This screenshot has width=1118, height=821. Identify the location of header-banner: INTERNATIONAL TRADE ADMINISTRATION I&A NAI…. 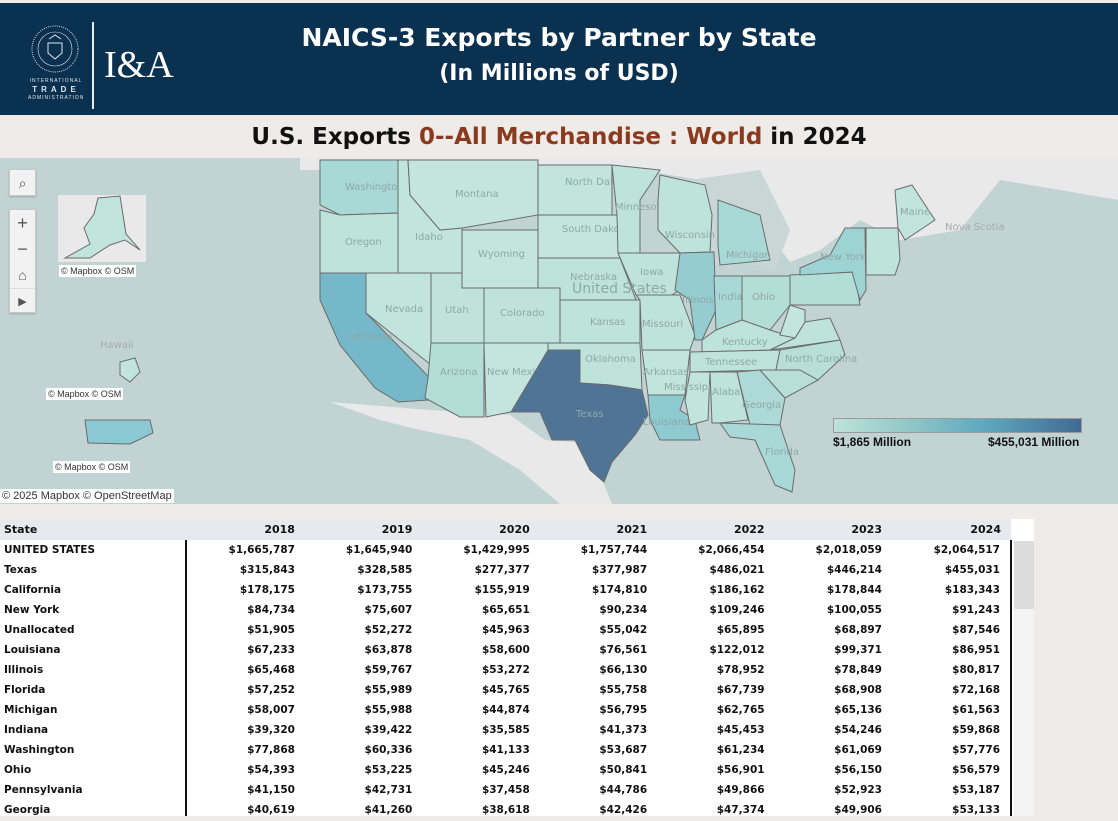
(559, 59).